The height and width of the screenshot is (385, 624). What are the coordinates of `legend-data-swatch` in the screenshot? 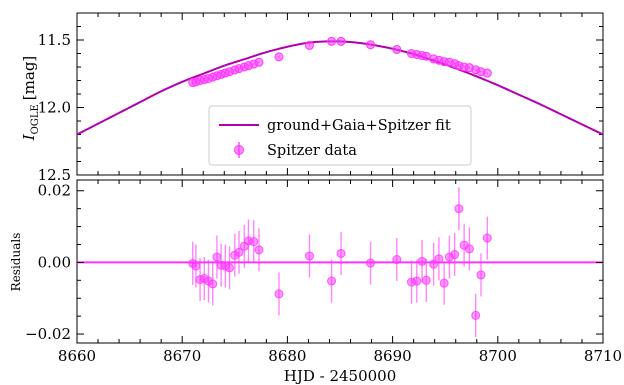 It's located at (239, 150).